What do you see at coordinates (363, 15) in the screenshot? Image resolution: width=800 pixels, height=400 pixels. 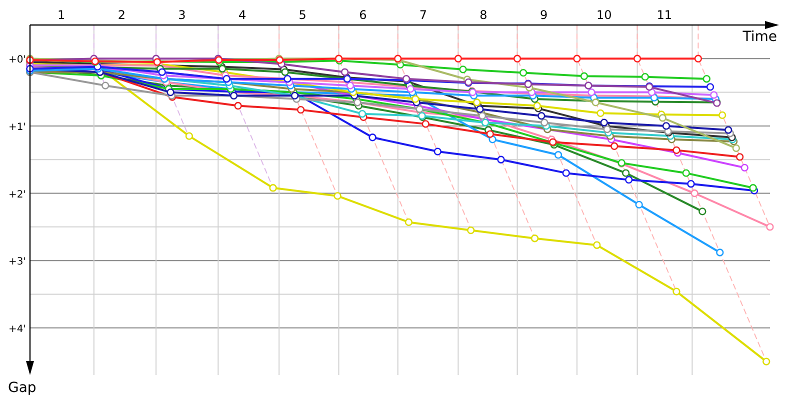 I see `x-tick-label: 6` at bounding box center [363, 15].